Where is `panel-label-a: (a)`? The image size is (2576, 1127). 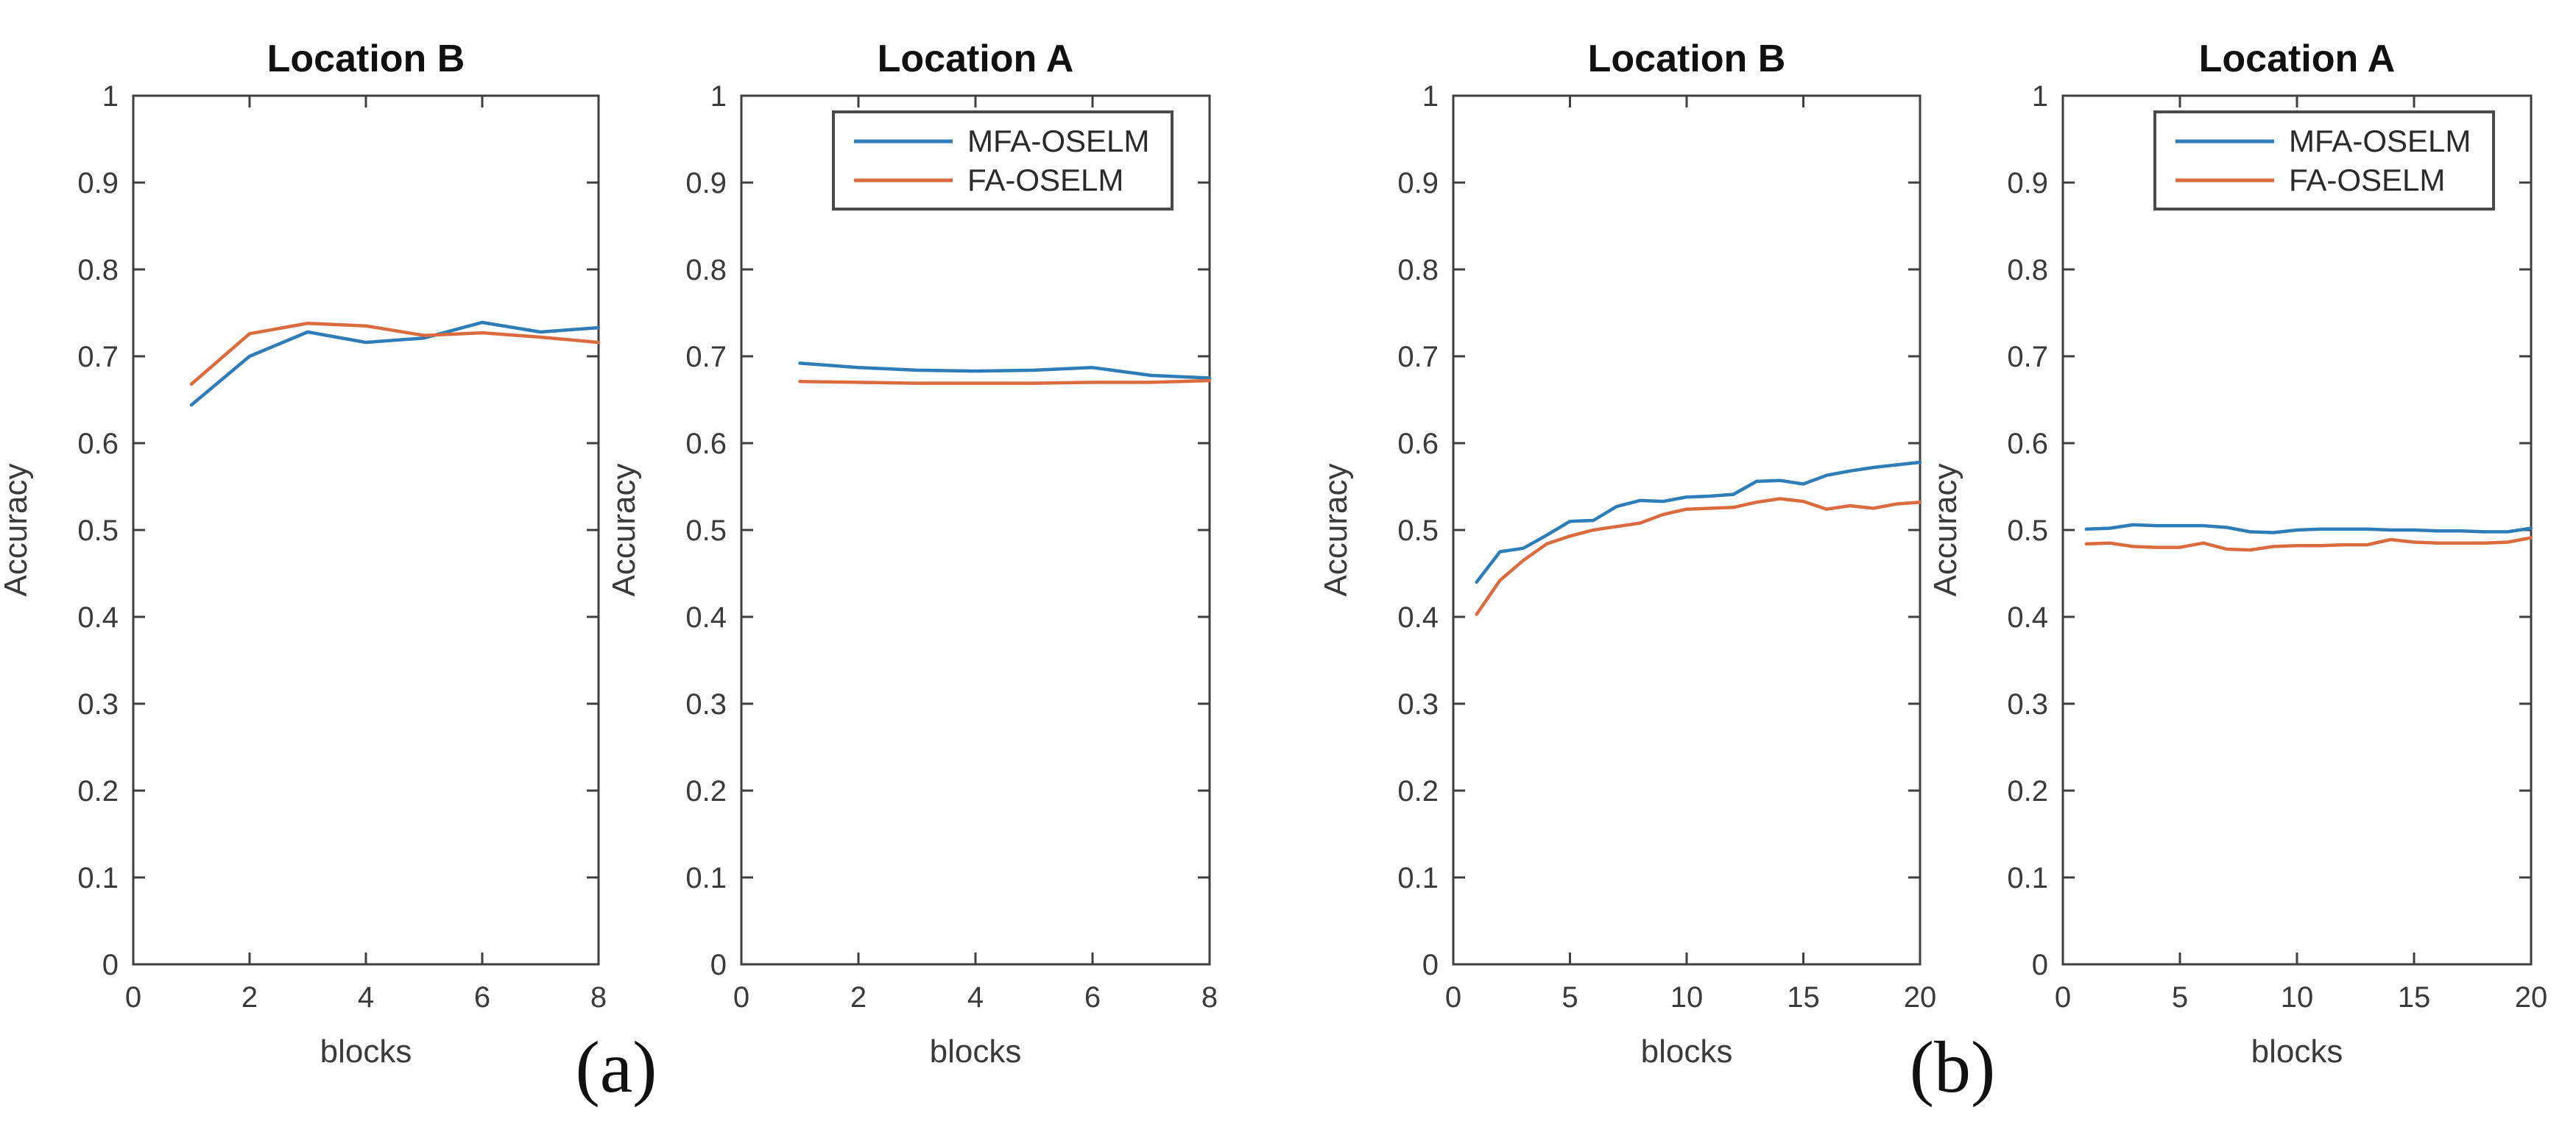 panel-label-a: (a) is located at coordinates (616, 1067).